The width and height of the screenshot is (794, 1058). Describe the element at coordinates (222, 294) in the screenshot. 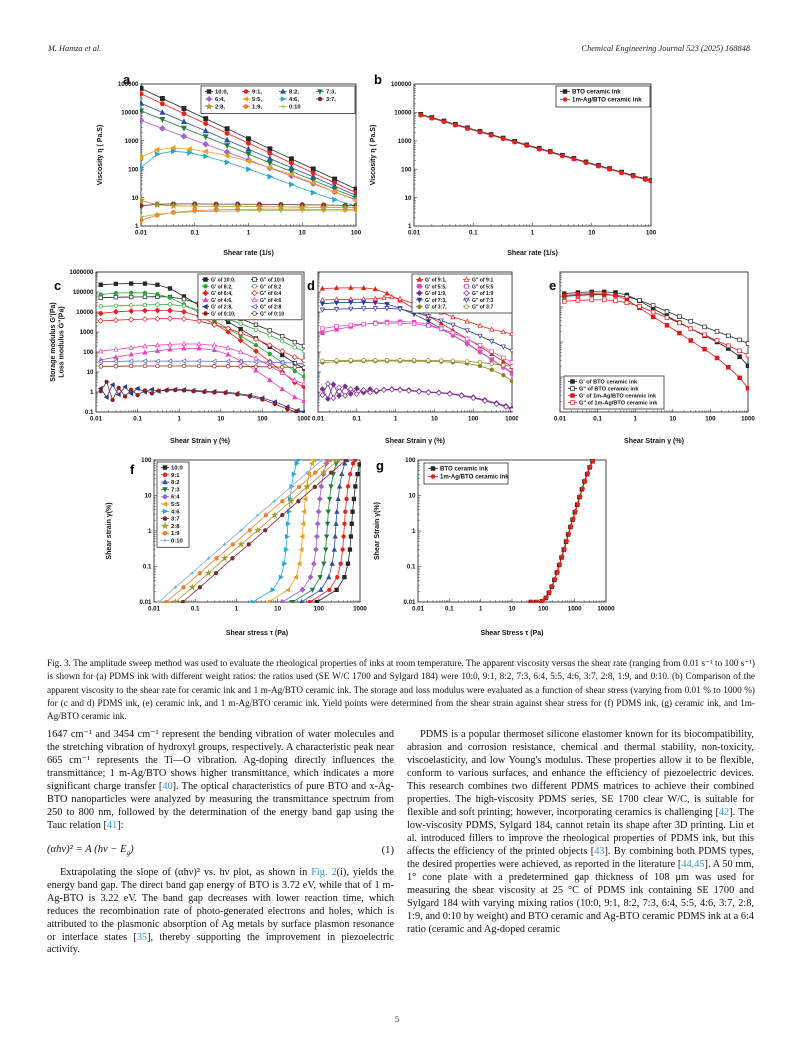

I see `svg-text: G' of 6:4,` at that location.